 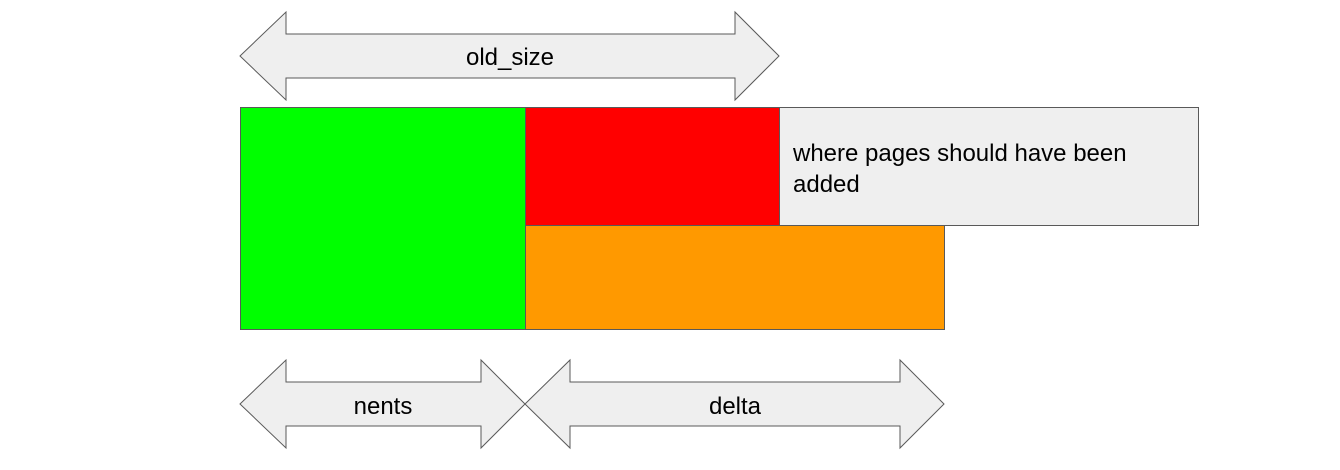 What do you see at coordinates (652, 166) in the screenshot?
I see `old-size-remainder-block` at bounding box center [652, 166].